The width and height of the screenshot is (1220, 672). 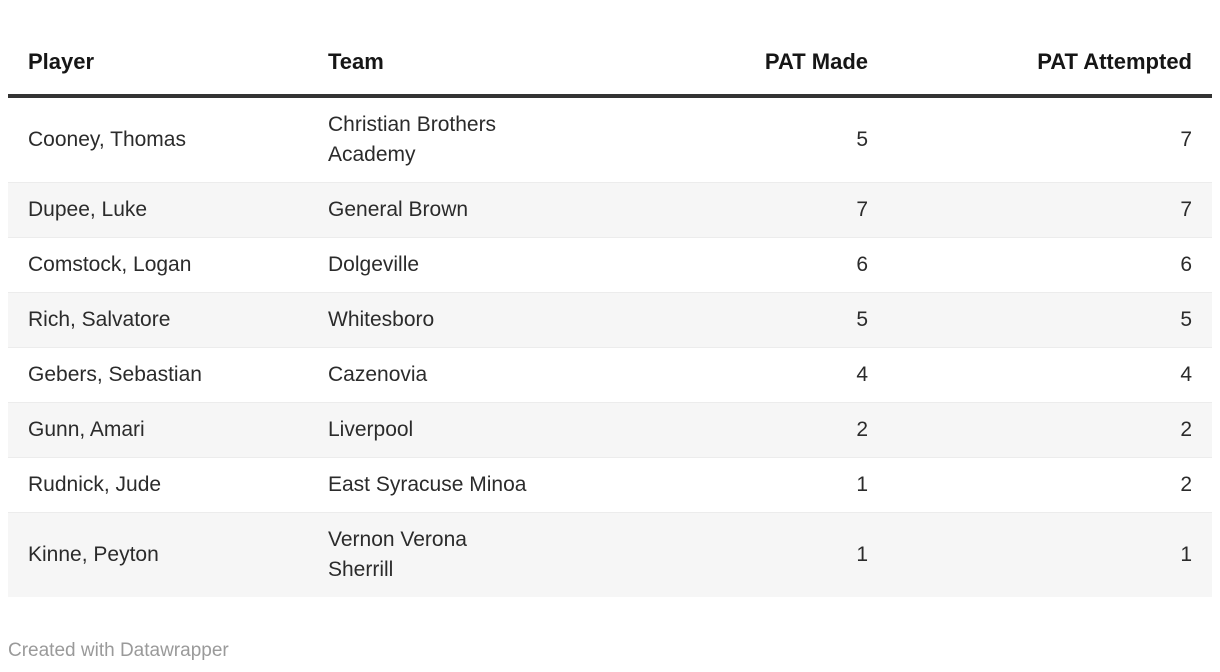 I want to click on pat-made-cell: 2, so click(x=862, y=429).